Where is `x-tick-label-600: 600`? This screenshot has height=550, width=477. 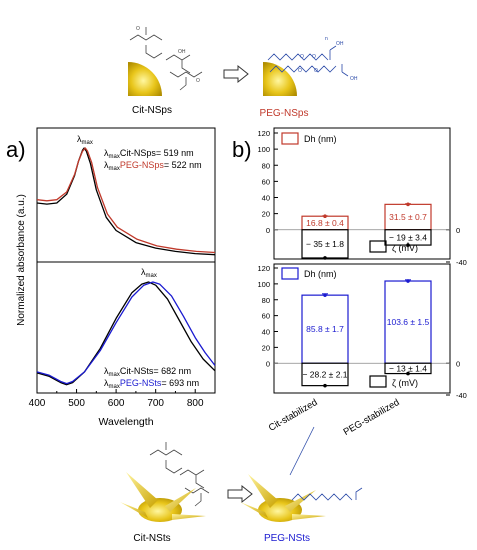
x-tick-label-600: 600 is located at coordinates (116, 403).